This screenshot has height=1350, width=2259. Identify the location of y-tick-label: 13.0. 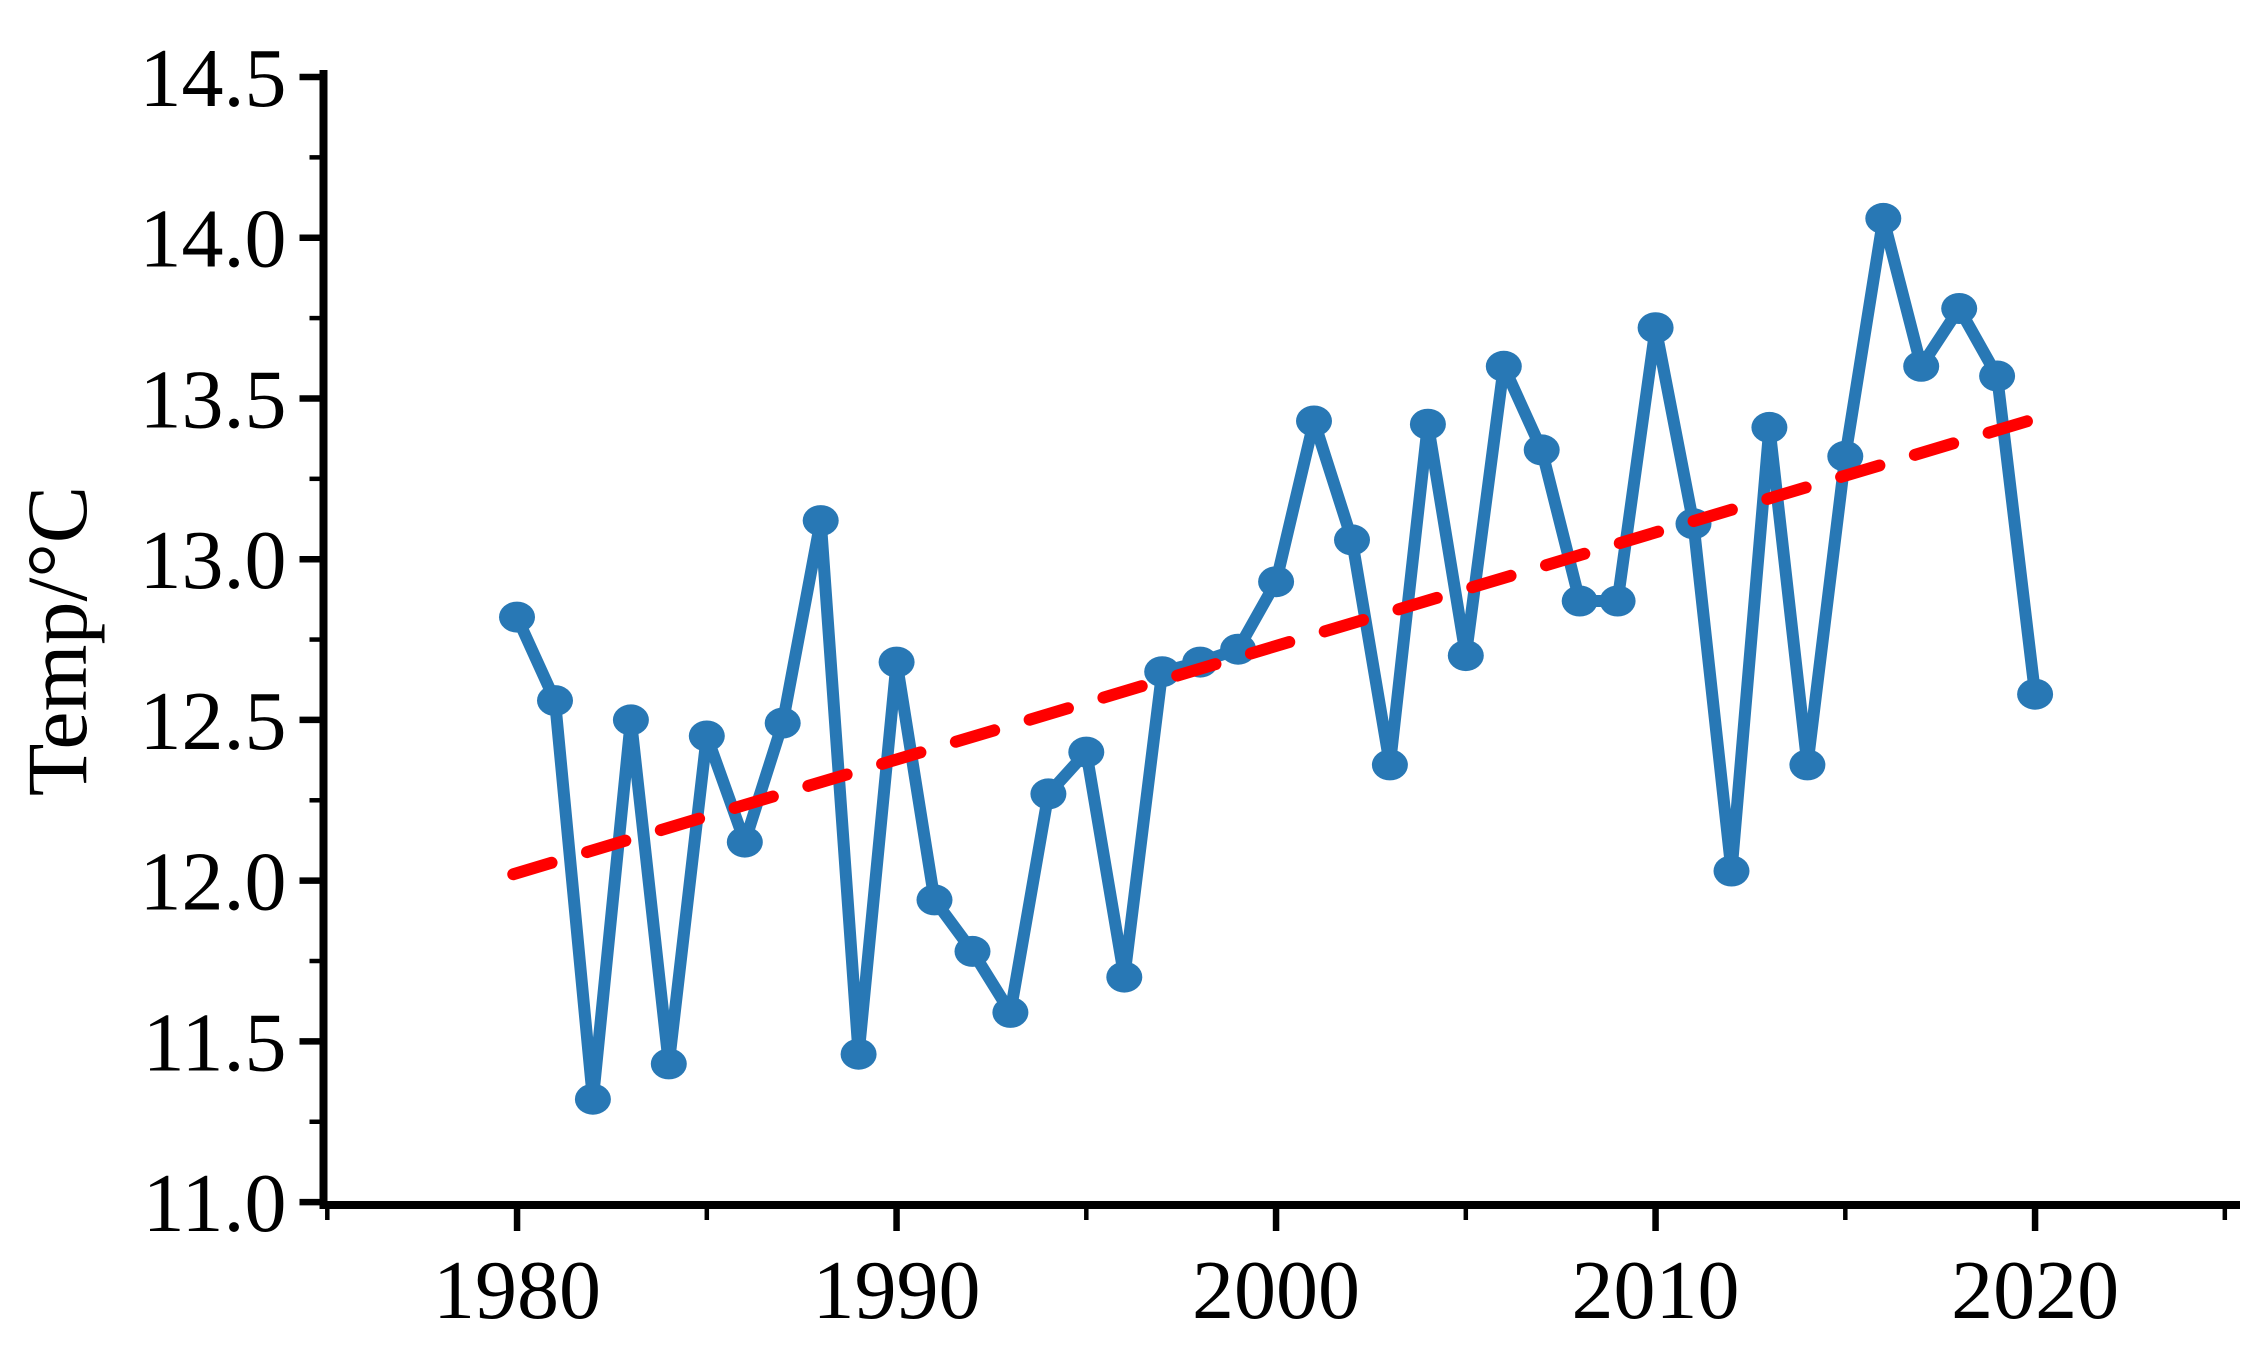
(213, 560).